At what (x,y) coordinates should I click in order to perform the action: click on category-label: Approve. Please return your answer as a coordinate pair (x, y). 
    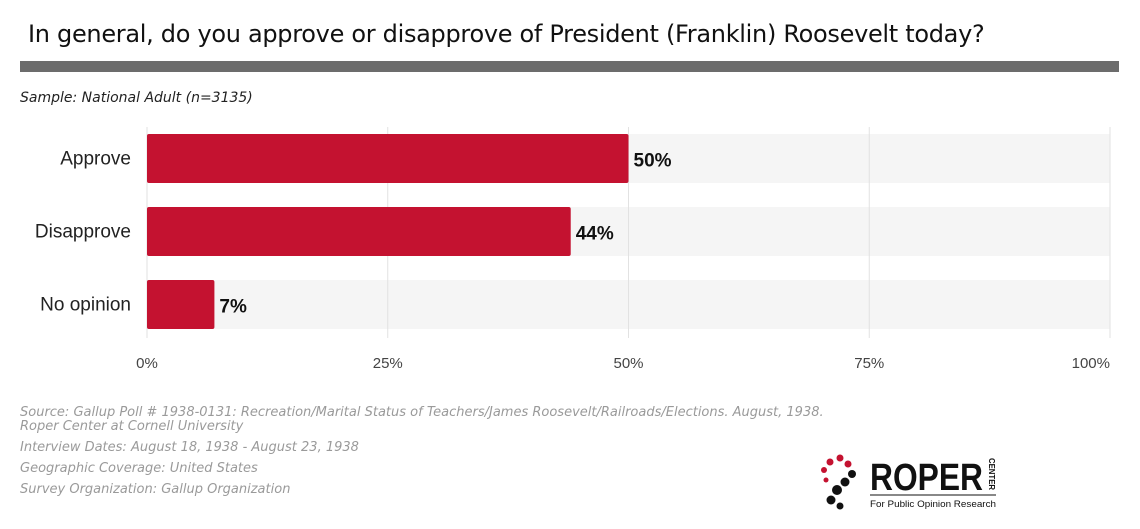
    Looking at the image, I should click on (95, 159).